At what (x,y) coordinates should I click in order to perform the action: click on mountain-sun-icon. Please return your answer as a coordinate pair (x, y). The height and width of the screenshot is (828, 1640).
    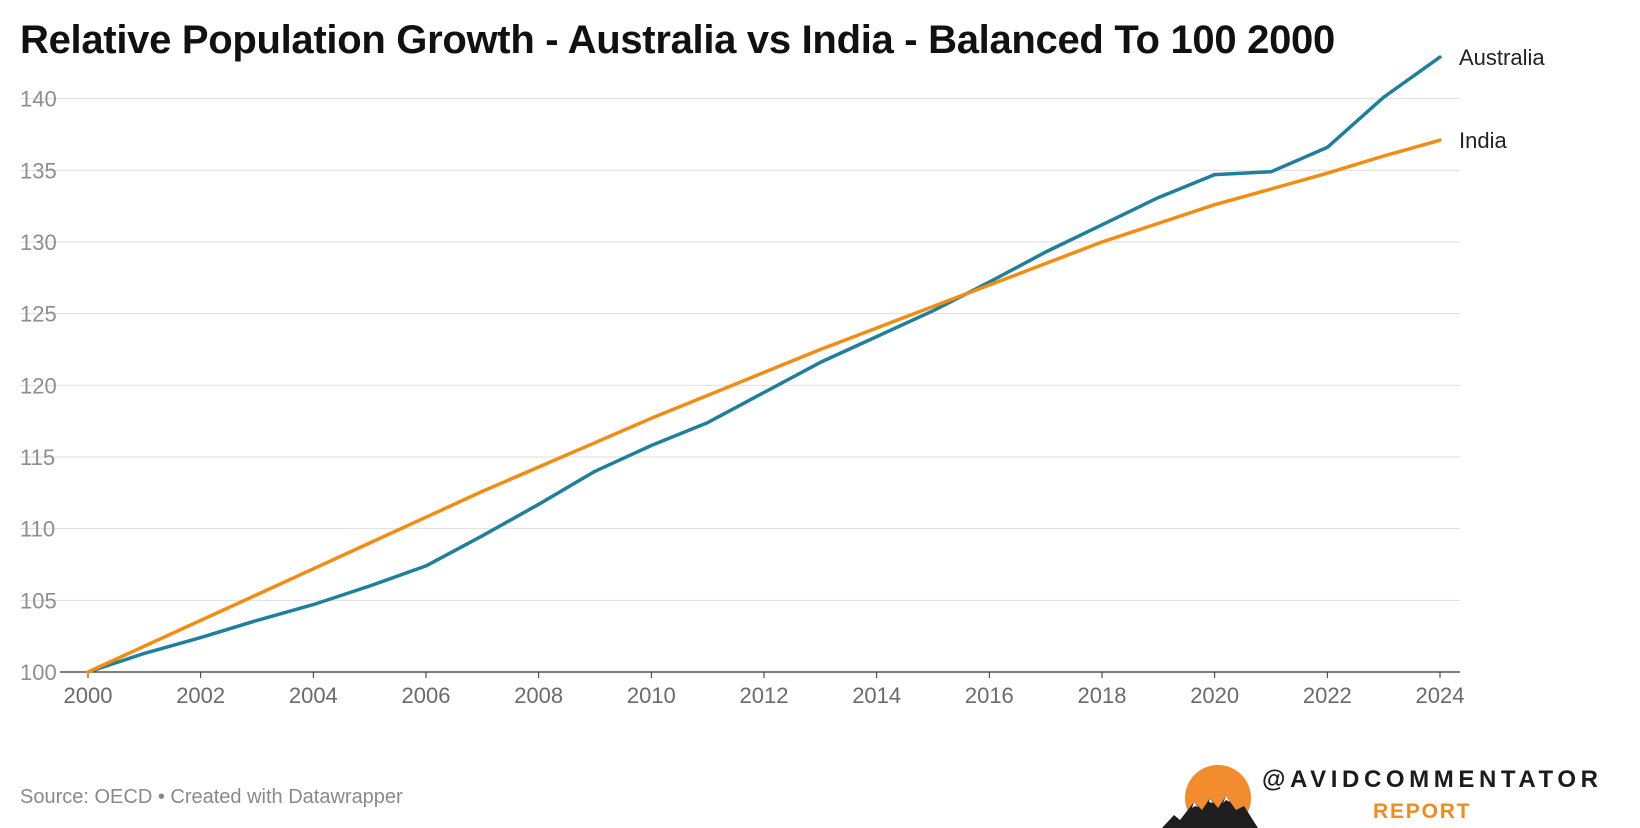
    Looking at the image, I should click on (1210, 796).